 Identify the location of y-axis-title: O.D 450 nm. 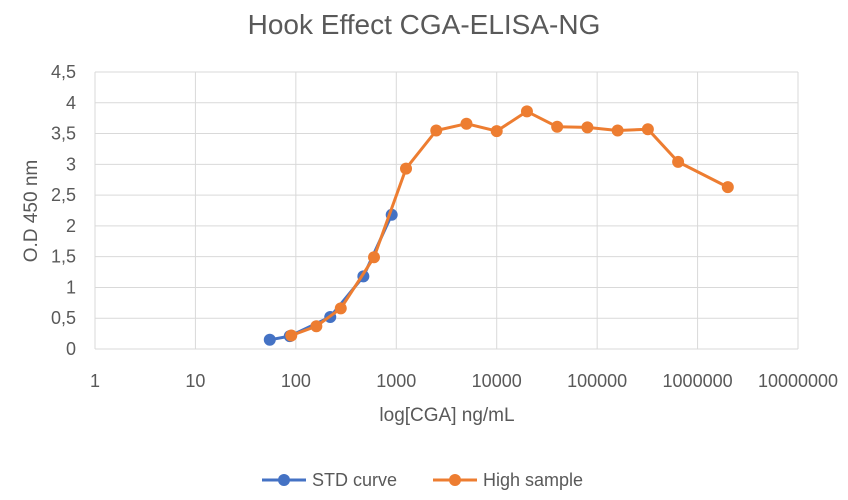
(31, 211).